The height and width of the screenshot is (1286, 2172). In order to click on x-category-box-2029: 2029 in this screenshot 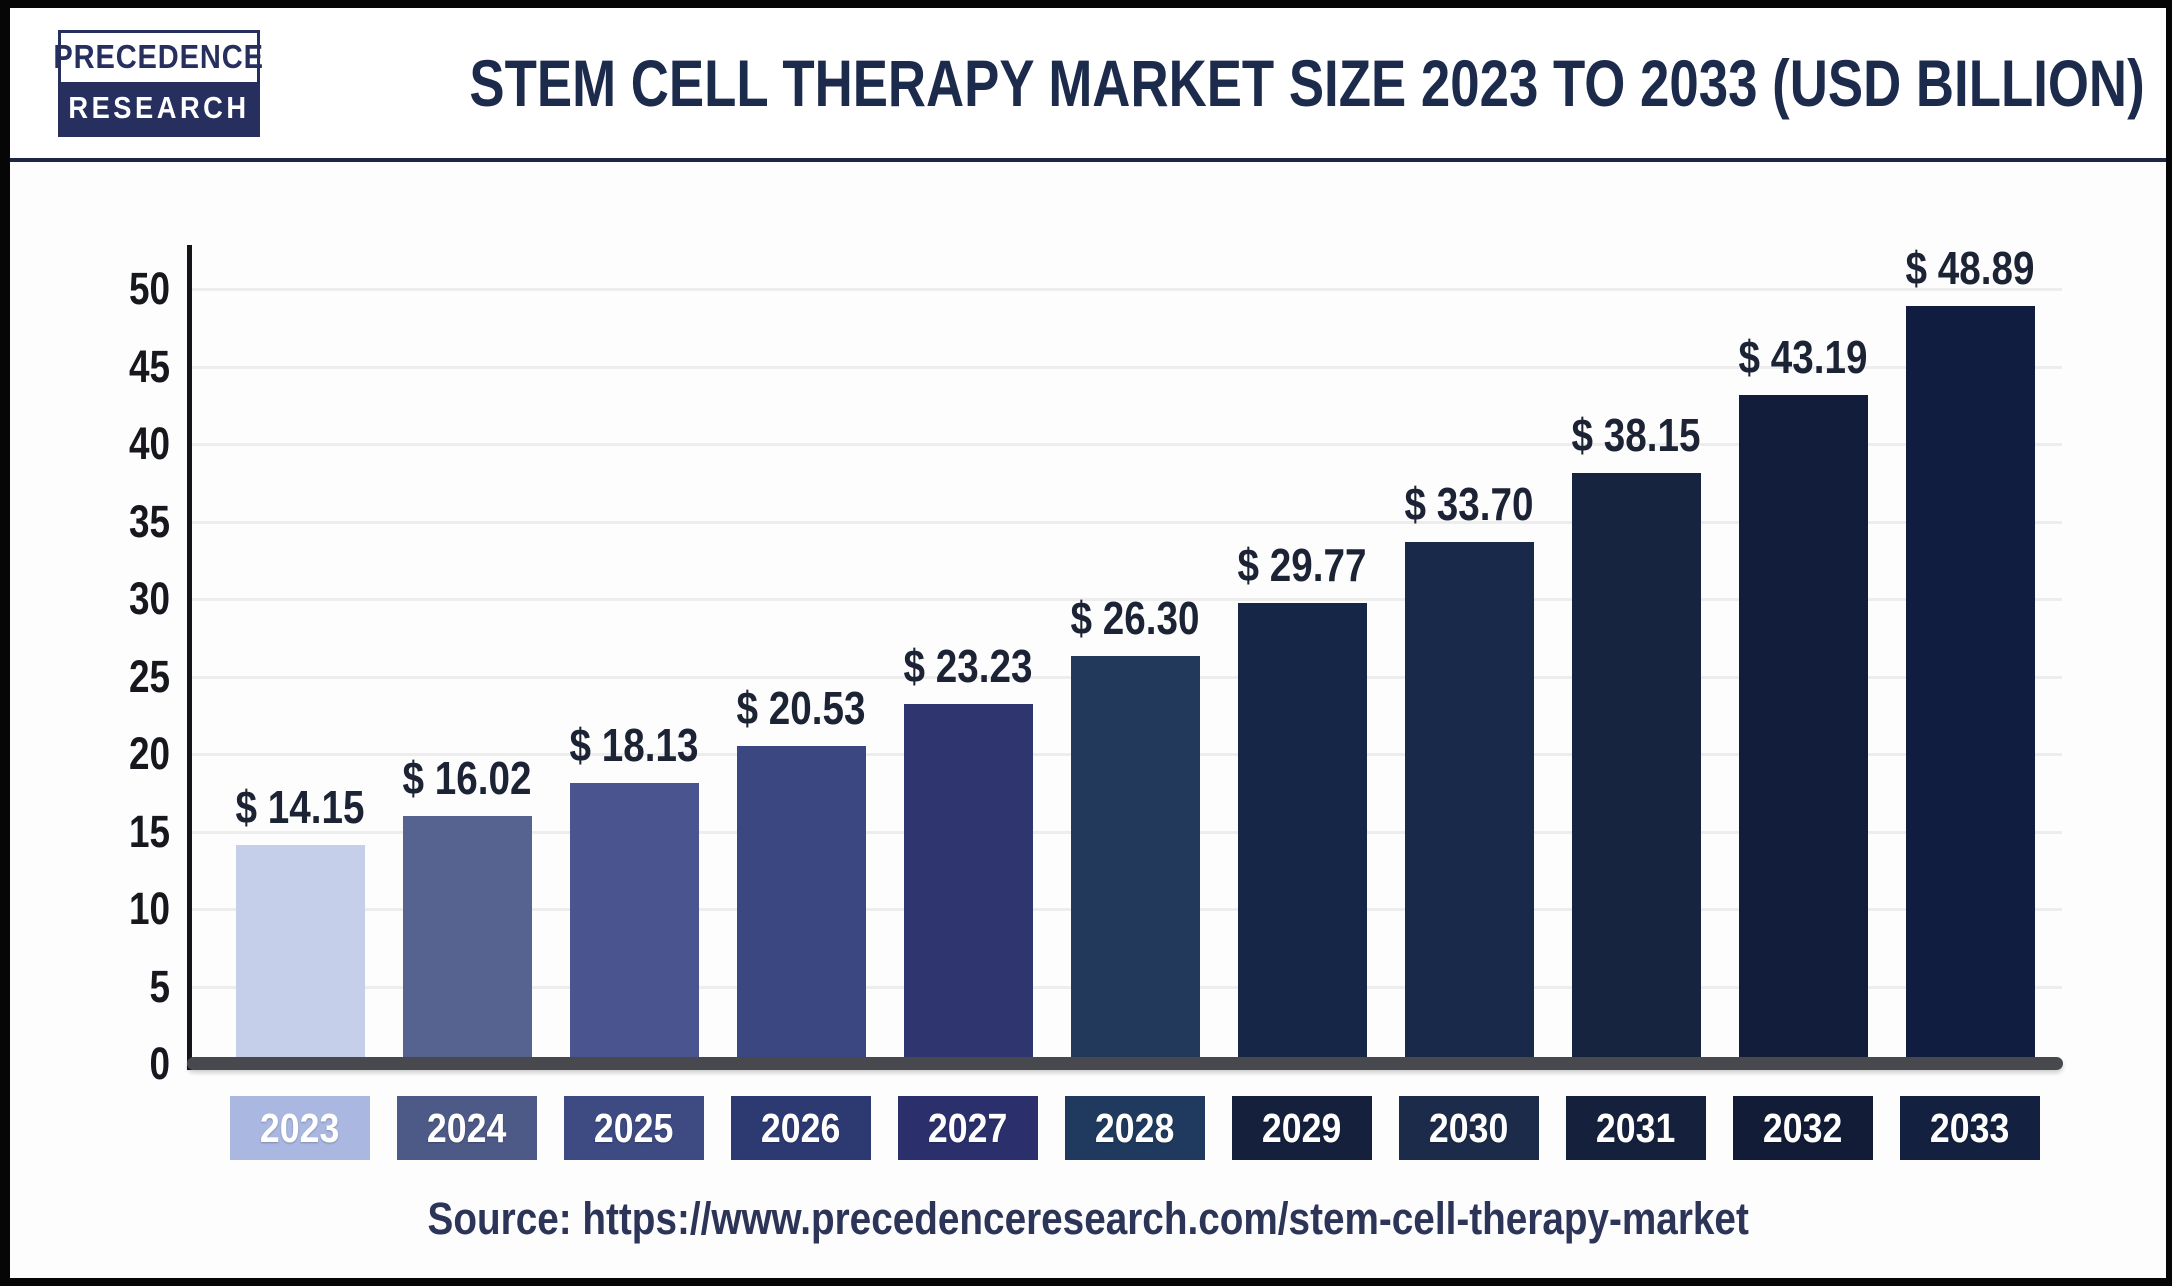, I will do `click(1302, 1128)`.